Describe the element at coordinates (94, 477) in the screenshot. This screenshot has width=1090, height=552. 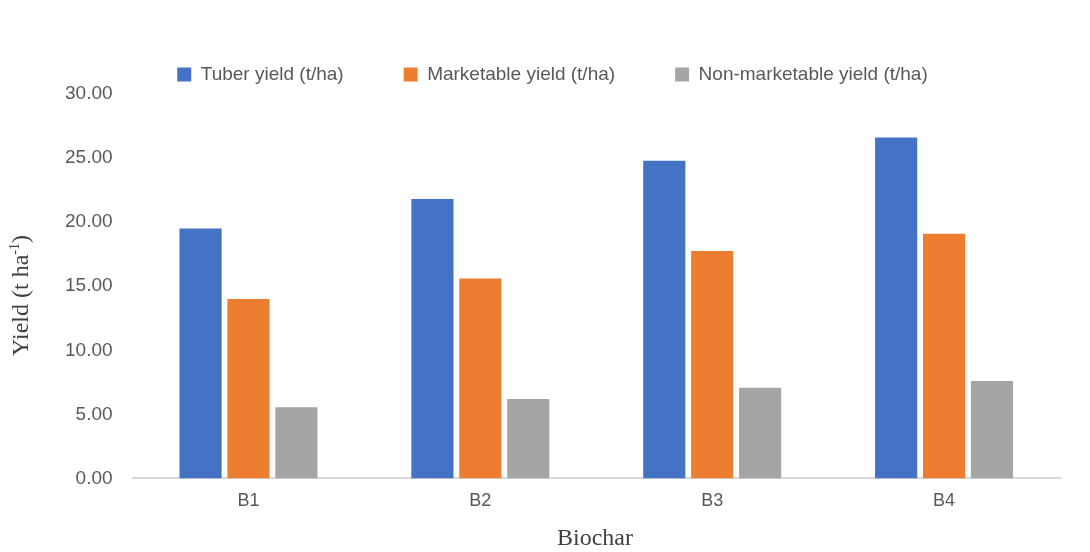
I see `y-tick-label: 0.00` at that location.